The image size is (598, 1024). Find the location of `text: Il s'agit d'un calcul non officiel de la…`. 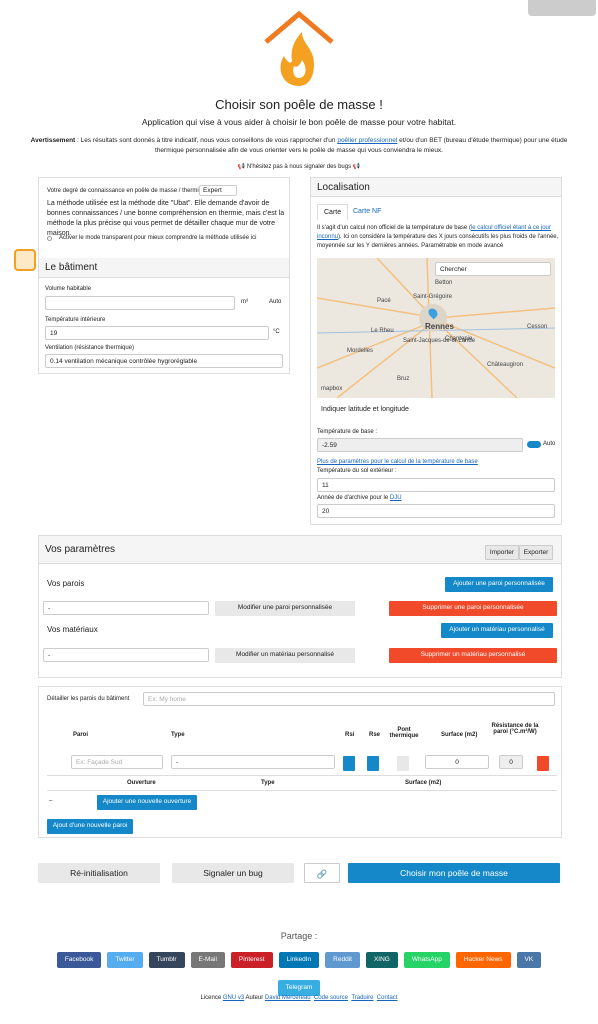

text: Il s'agit d'un calcul non officiel de la… is located at coordinates (394, 228).